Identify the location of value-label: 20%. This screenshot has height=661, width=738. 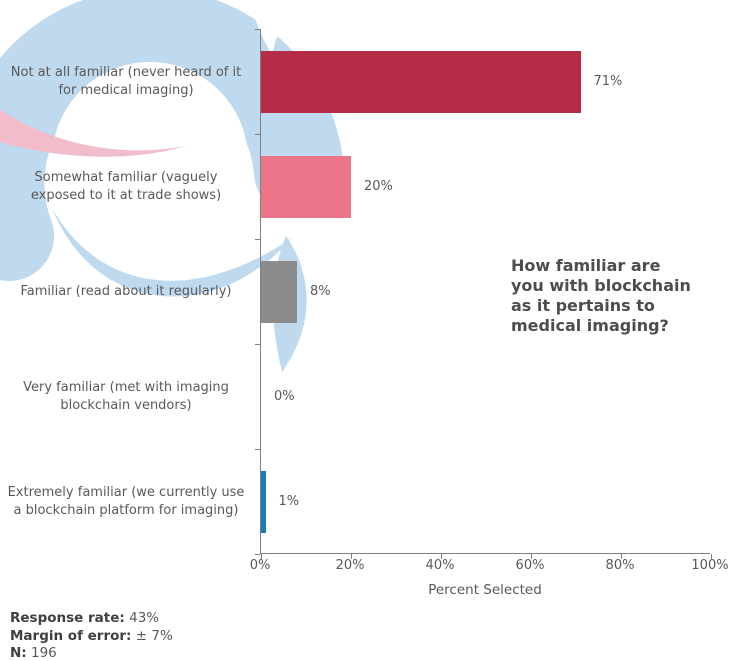
(378, 186).